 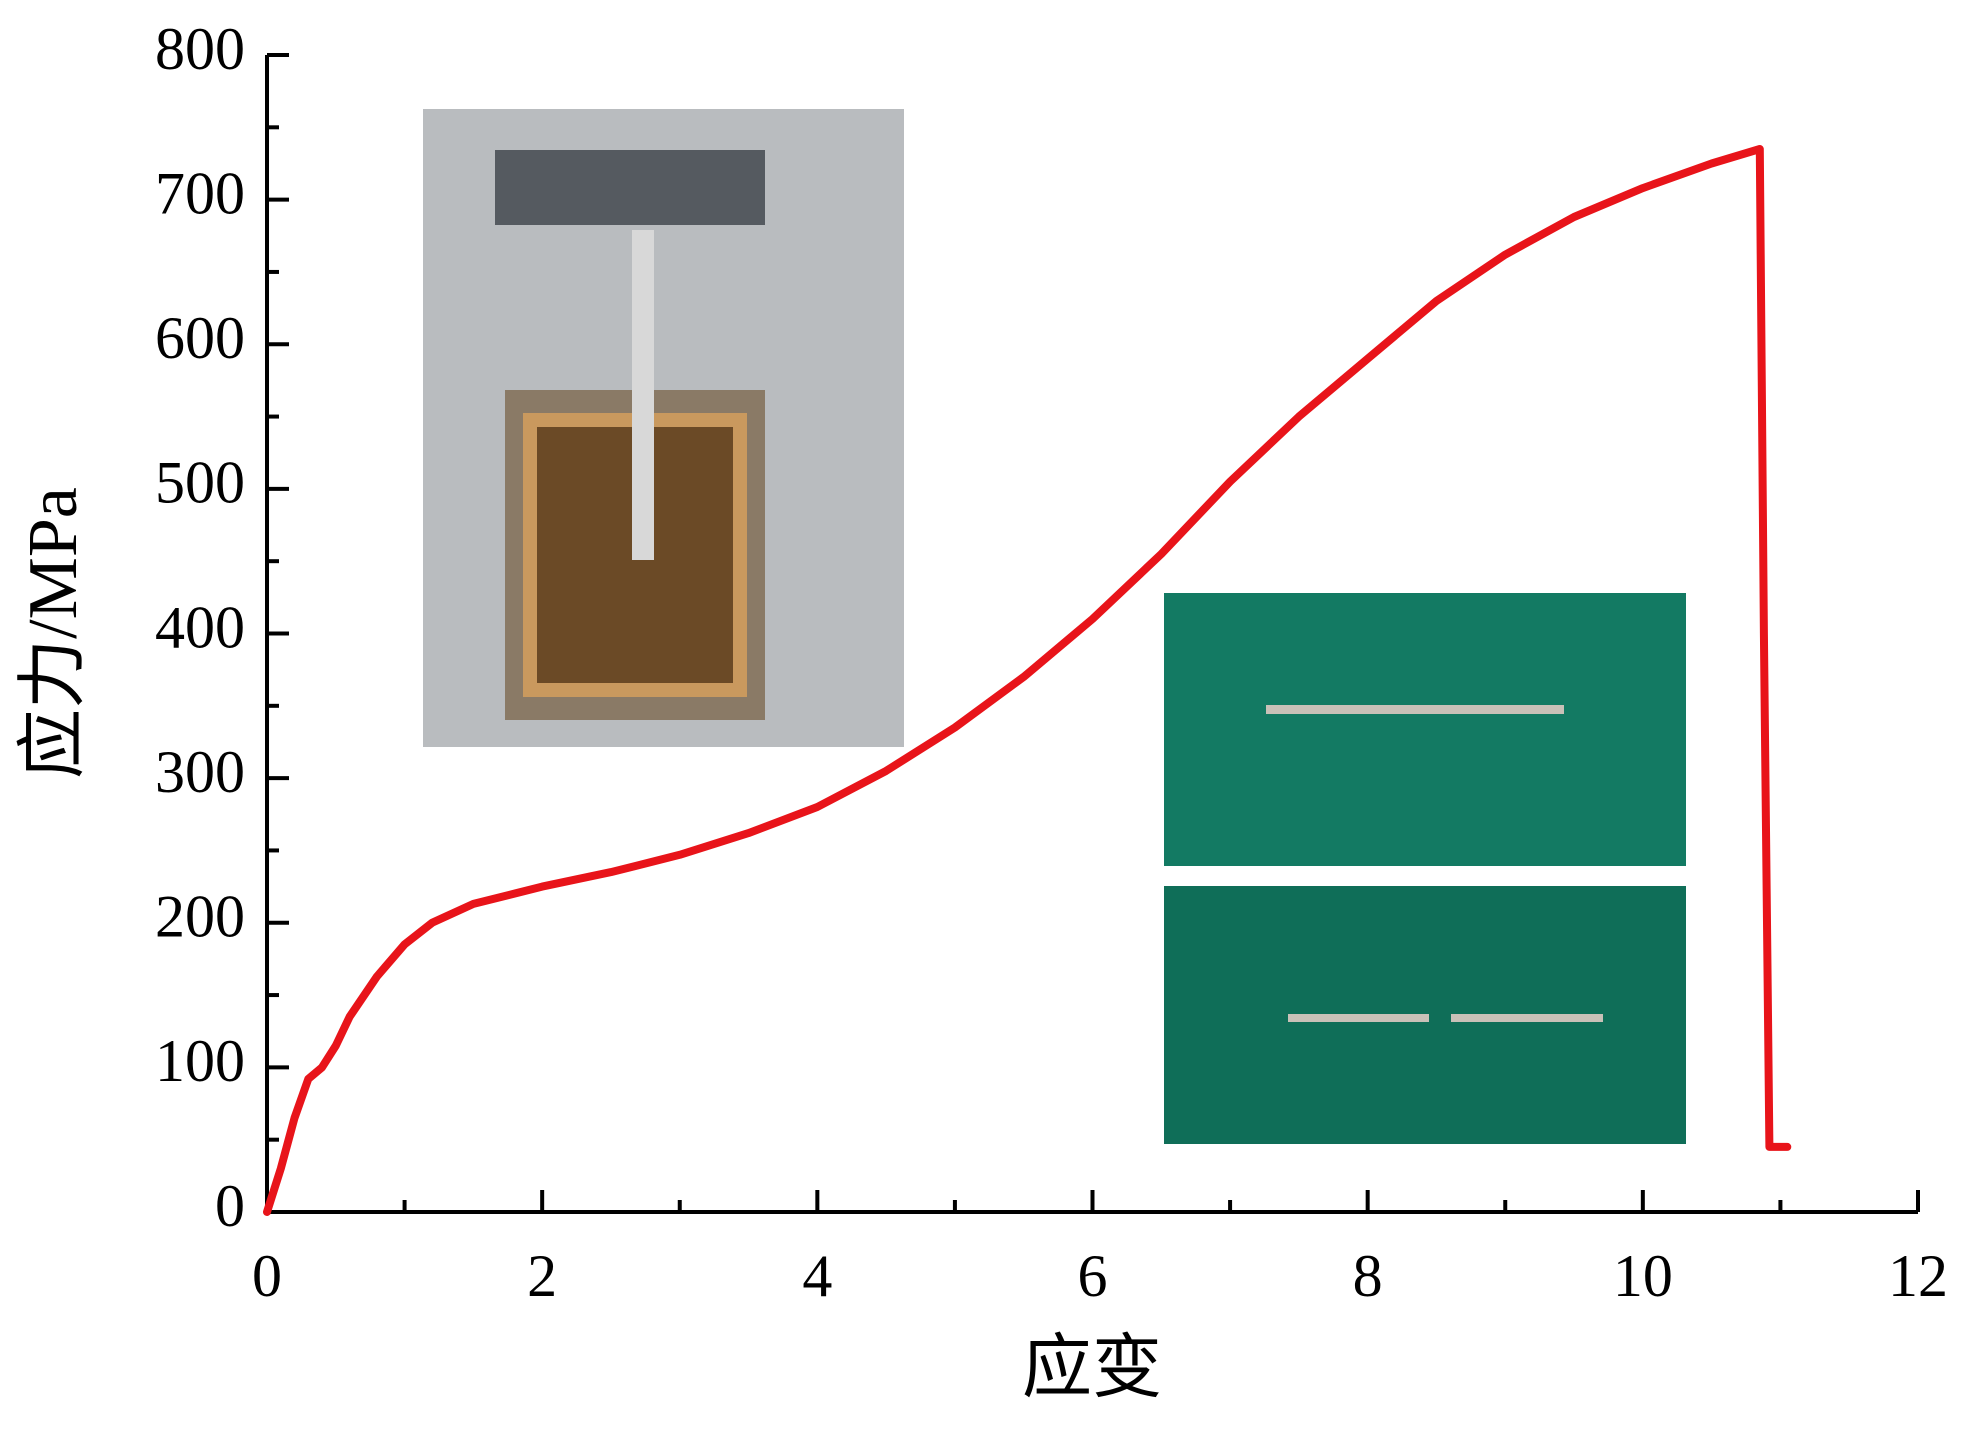 What do you see at coordinates (1368, 1276) in the screenshot?
I see `x-tick-label: 8` at bounding box center [1368, 1276].